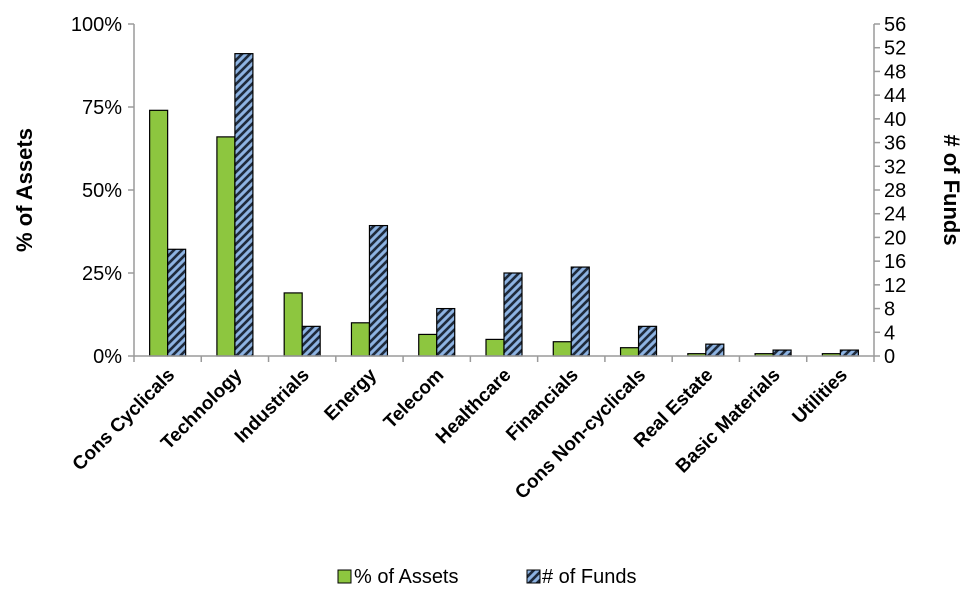  Describe the element at coordinates (102, 274) in the screenshot. I see `left-tick-label: 25%` at that location.